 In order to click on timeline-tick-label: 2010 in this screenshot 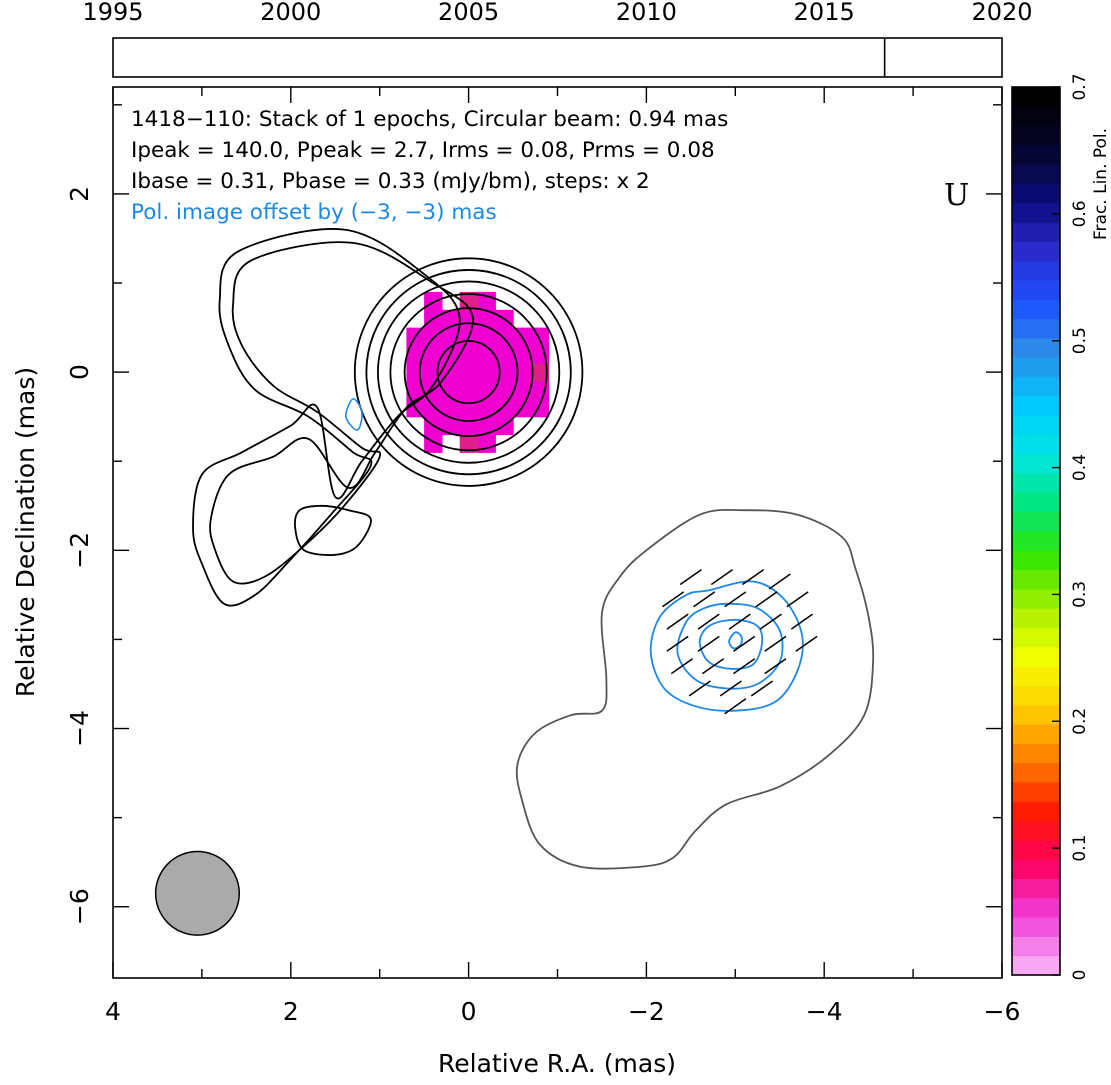, I will do `click(646, 13)`.